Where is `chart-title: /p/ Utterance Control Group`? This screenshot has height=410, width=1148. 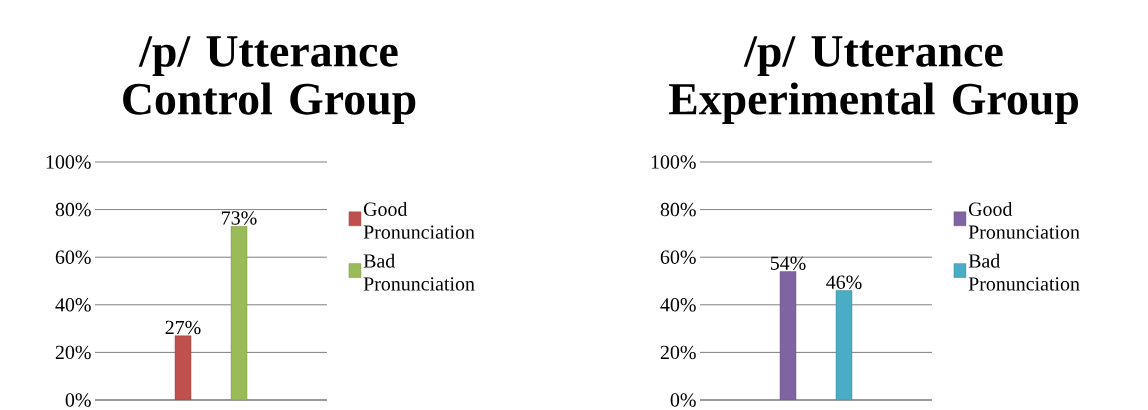
chart-title: /p/ Utterance Control Group is located at coordinates (269, 80).